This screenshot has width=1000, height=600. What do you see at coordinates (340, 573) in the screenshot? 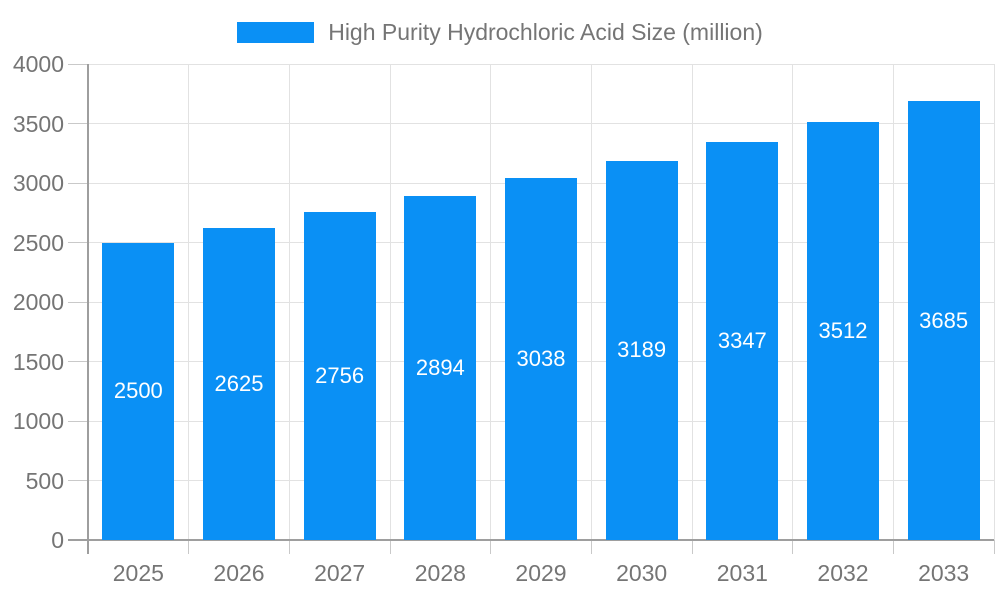
I see `x-axis-label: 2027` at bounding box center [340, 573].